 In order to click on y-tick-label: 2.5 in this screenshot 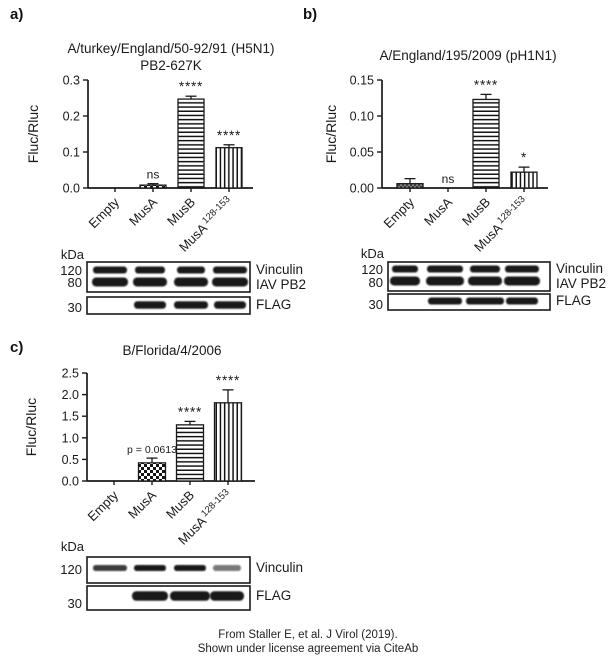, I will do `click(70, 374)`.